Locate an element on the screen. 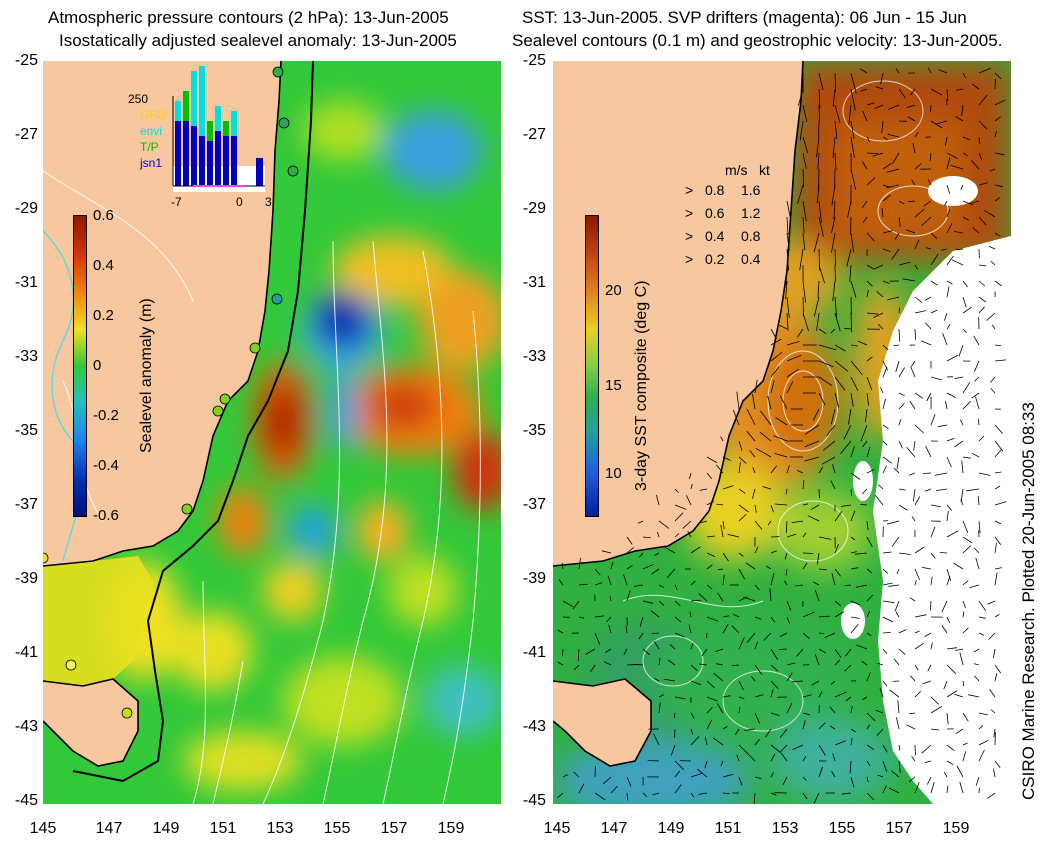  left-ytick: -39 is located at coordinates (26, 578).